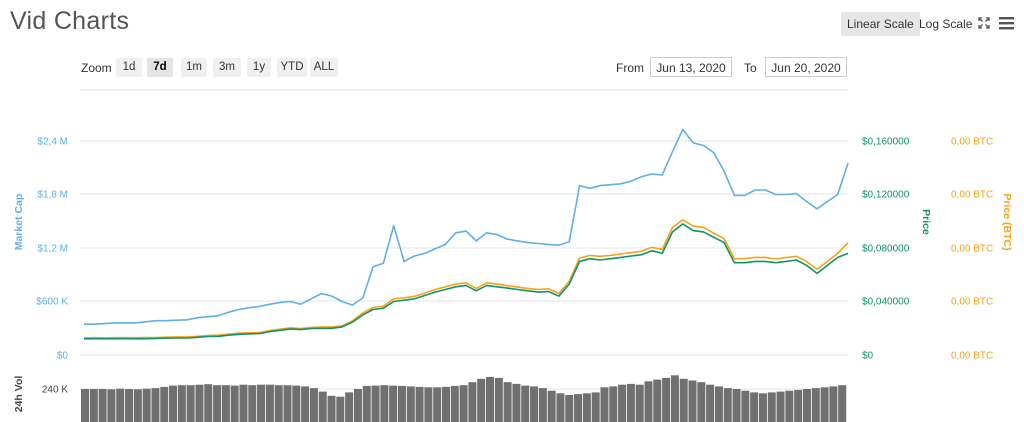 The image size is (1024, 422). I want to click on zoom-button-1m: 1m, so click(194, 67).